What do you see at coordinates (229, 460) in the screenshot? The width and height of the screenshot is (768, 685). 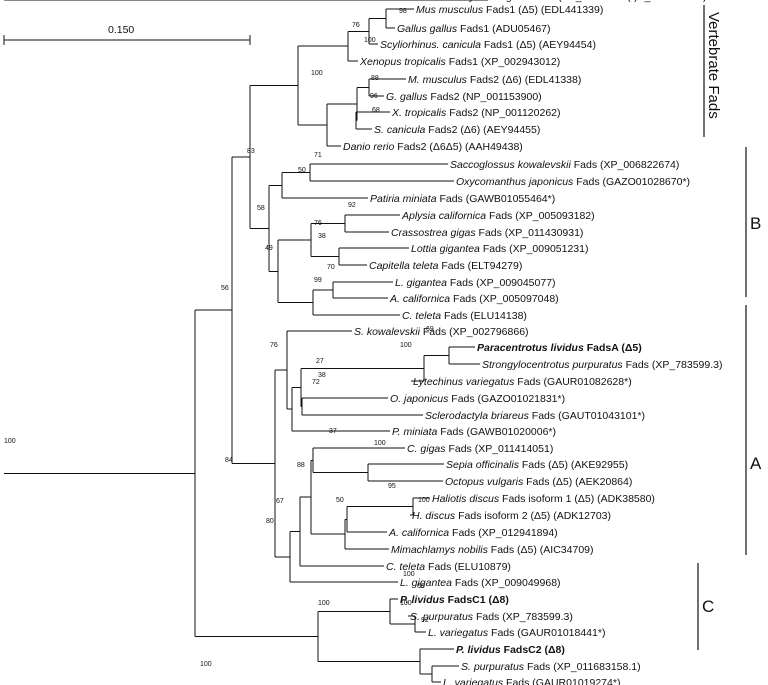 I see `bootstrap-value: 84` at bounding box center [229, 460].